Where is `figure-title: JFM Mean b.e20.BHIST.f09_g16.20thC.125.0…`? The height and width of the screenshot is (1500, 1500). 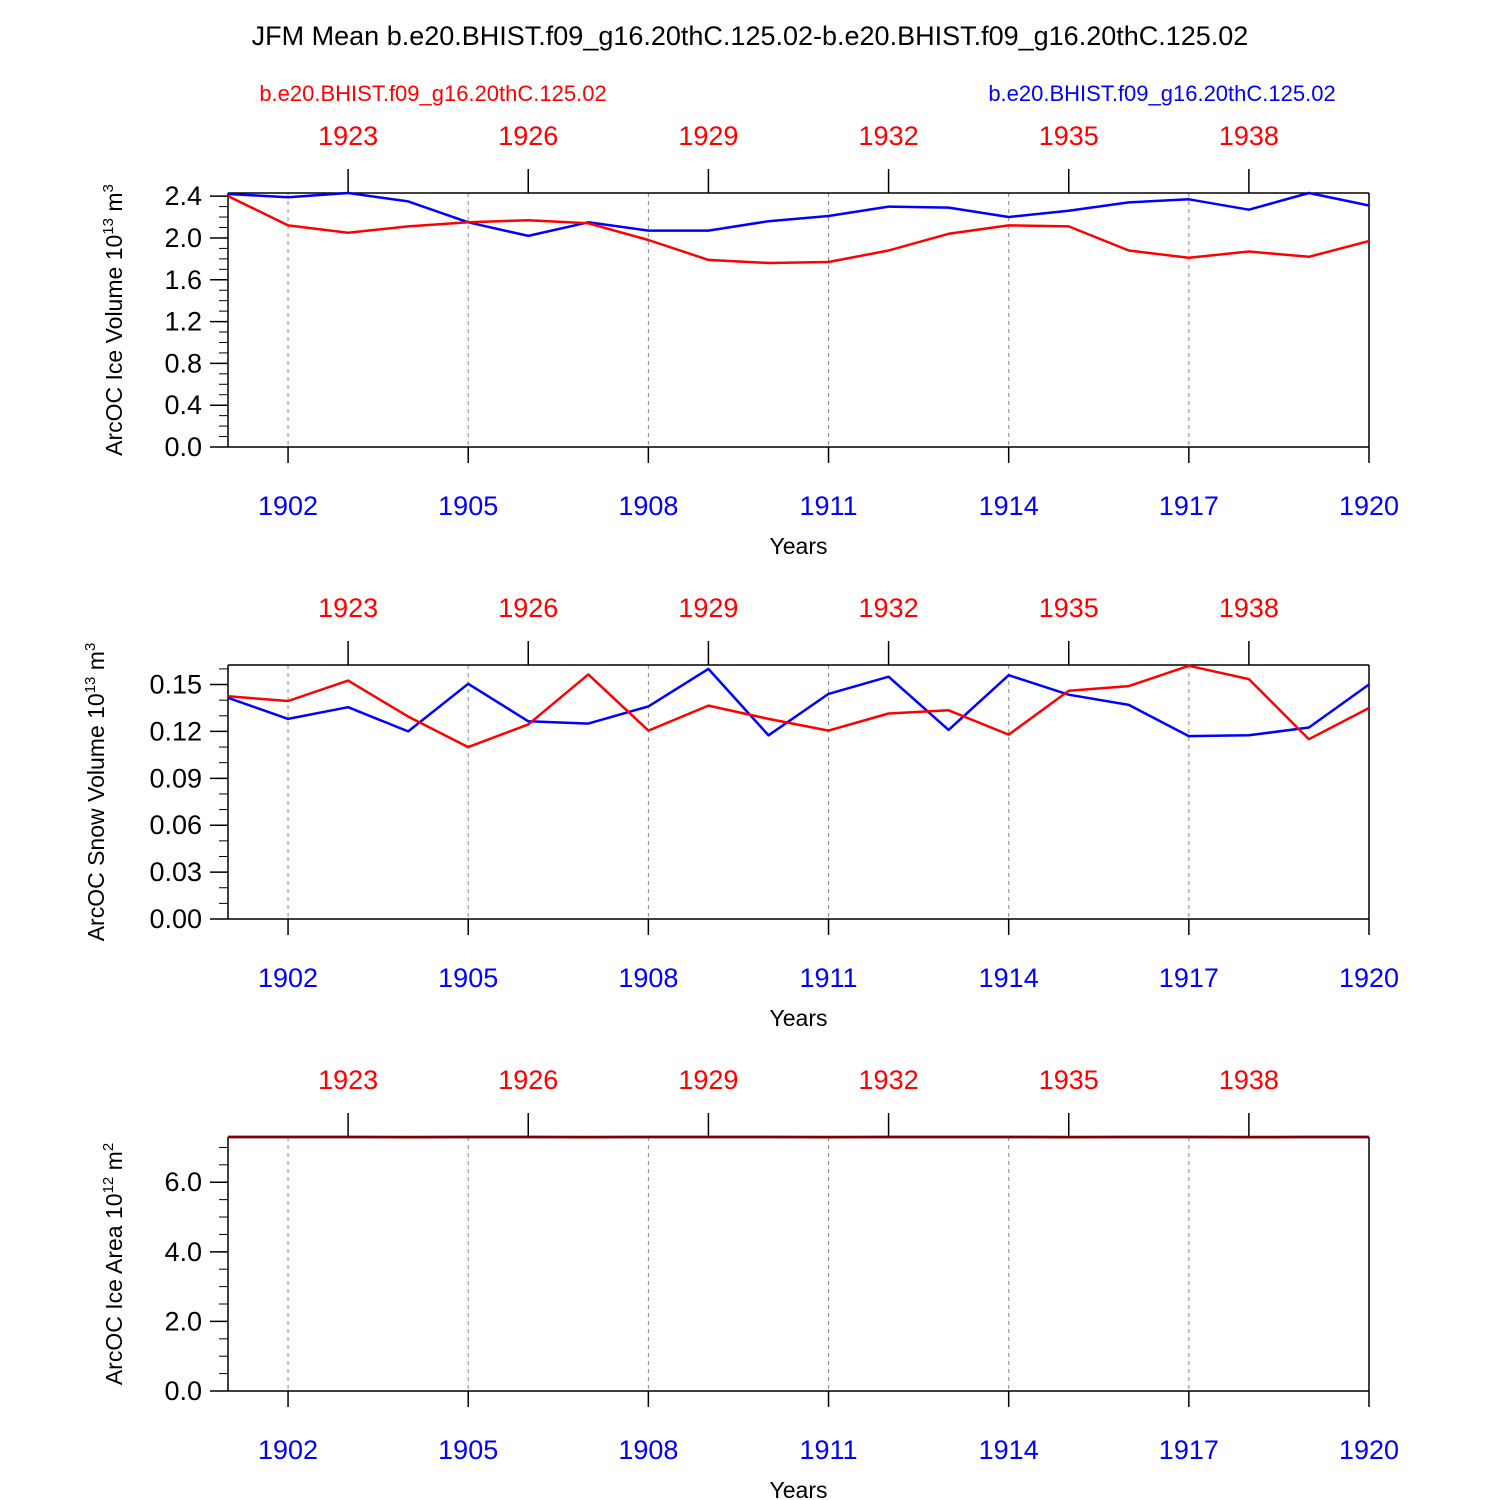 figure-title: JFM Mean b.e20.BHIST.f09_g16.20thC.125.0… is located at coordinates (750, 36).